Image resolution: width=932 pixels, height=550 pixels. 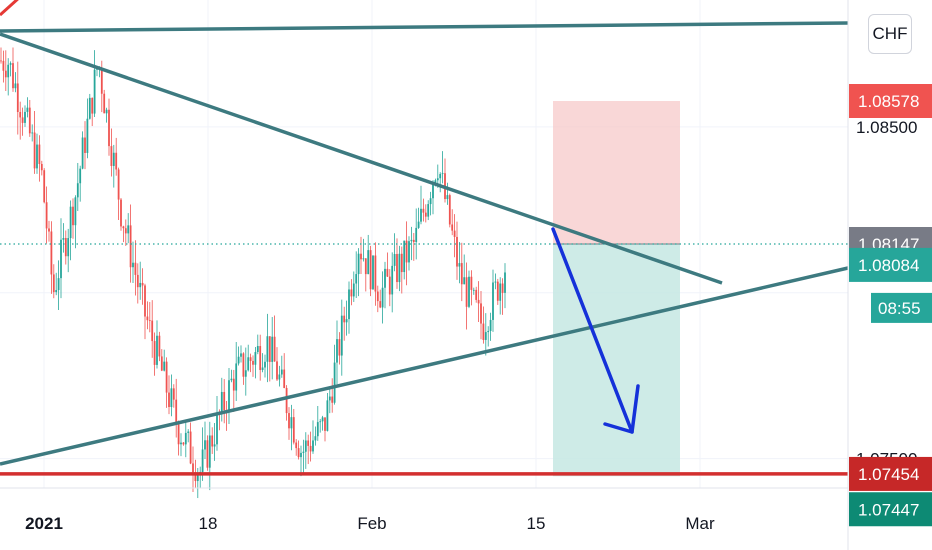 I want to click on price-badge-support: 1.07454, so click(x=890, y=473).